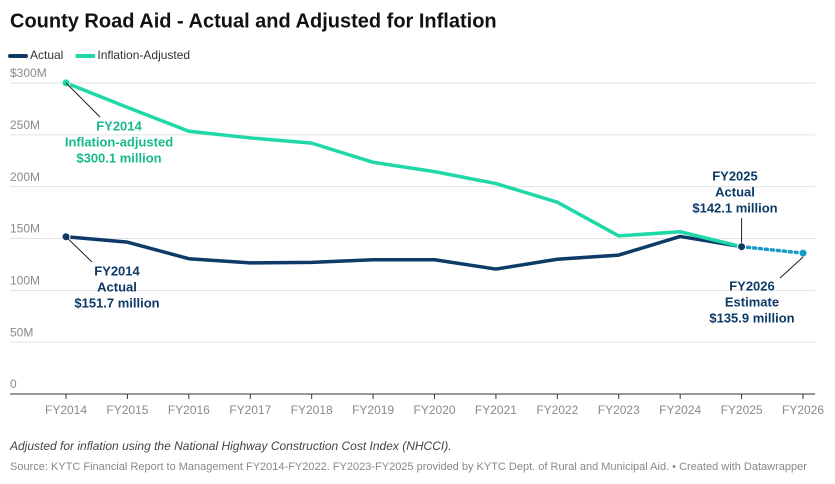  Describe the element at coordinates (25, 125) in the screenshot. I see `y-tick-label: 250M` at that location.